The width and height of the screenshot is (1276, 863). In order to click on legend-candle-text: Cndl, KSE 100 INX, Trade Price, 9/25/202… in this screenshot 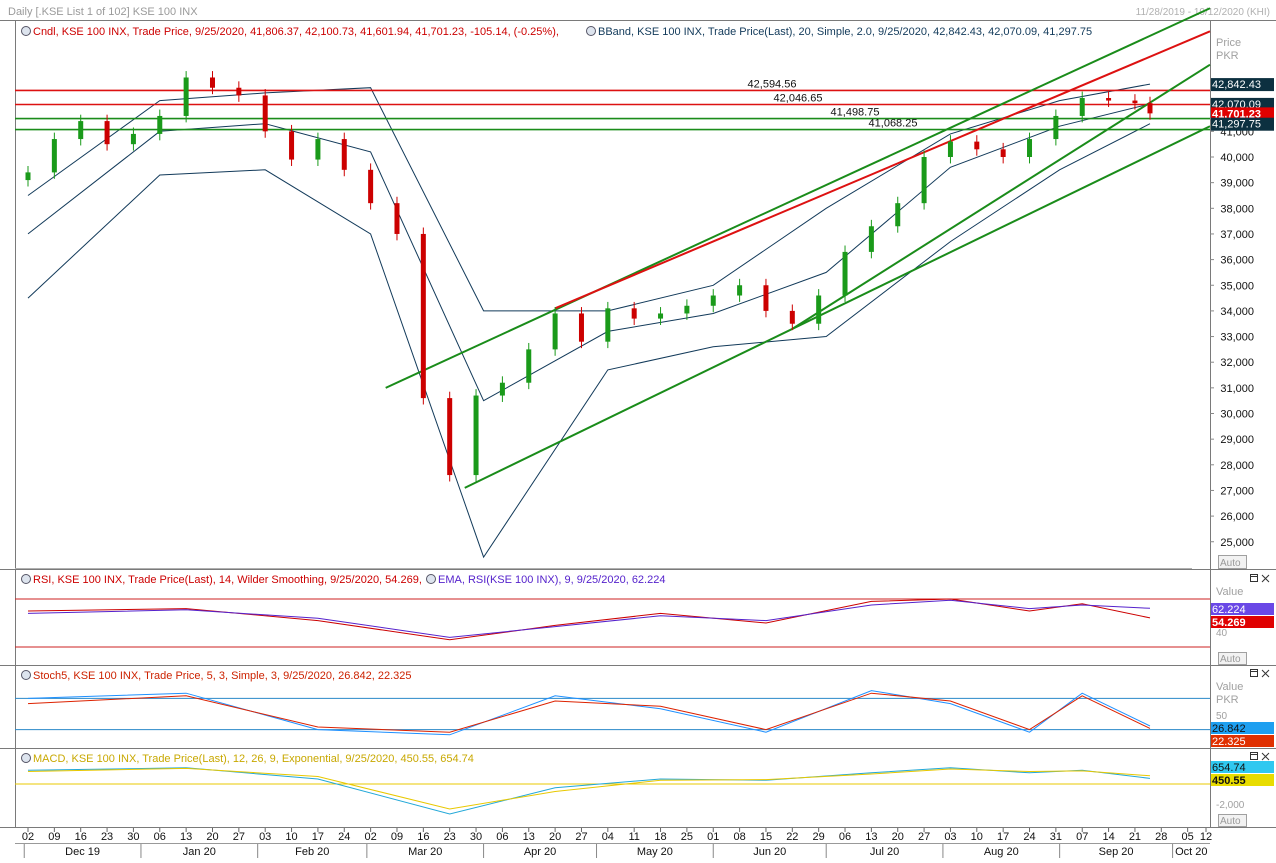, I will do `click(296, 32)`.